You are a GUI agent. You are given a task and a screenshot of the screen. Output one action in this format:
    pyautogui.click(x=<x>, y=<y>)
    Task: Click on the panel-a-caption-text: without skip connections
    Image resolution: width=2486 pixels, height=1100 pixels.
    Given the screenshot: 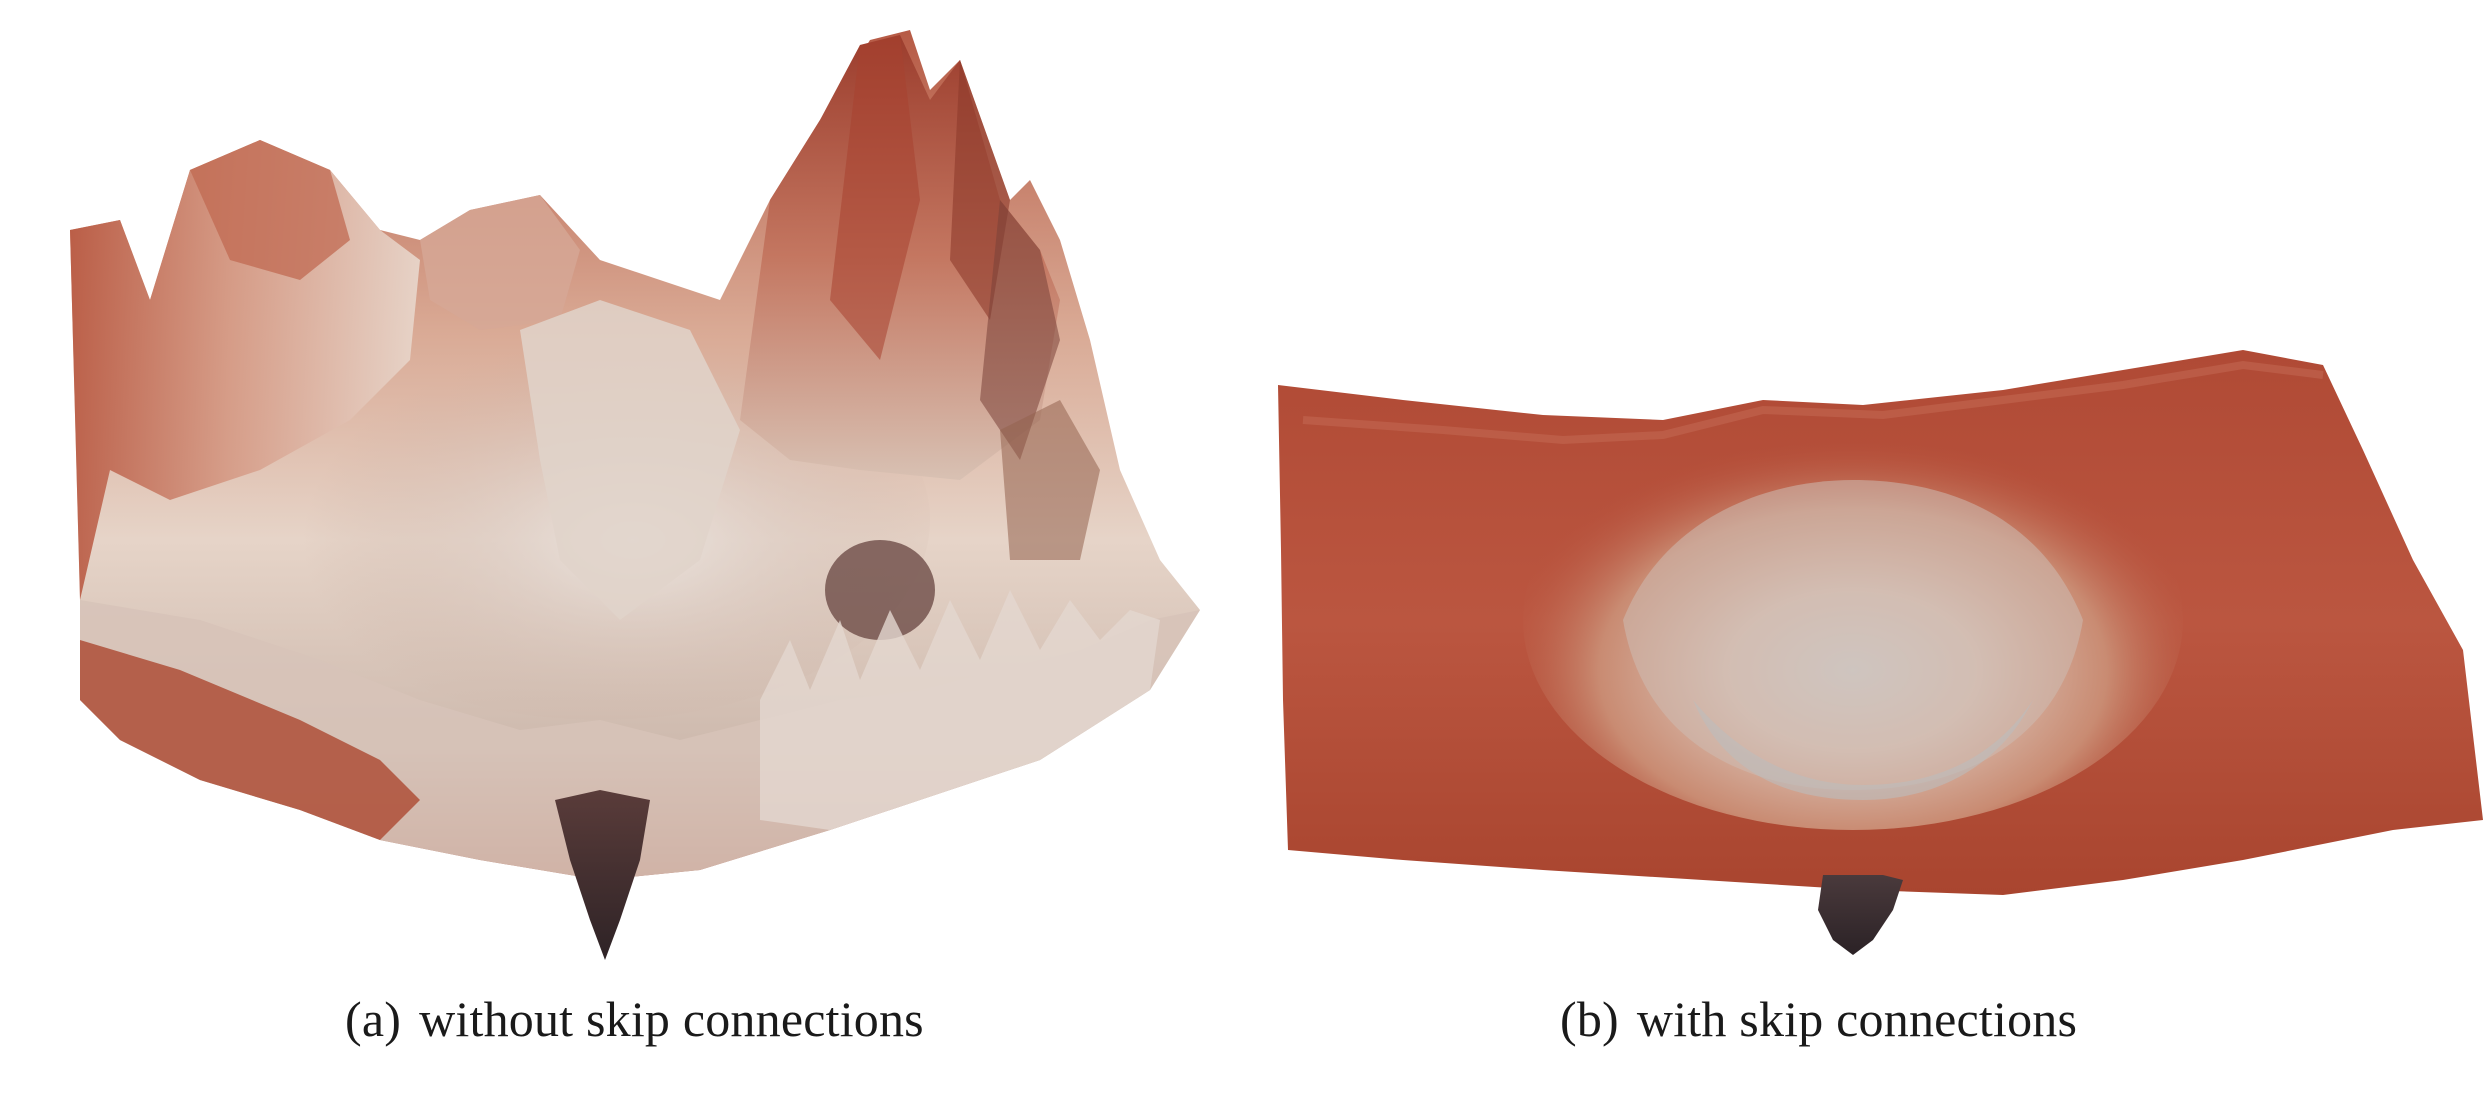 What is the action you would take?
    pyautogui.click(x=671, y=1019)
    